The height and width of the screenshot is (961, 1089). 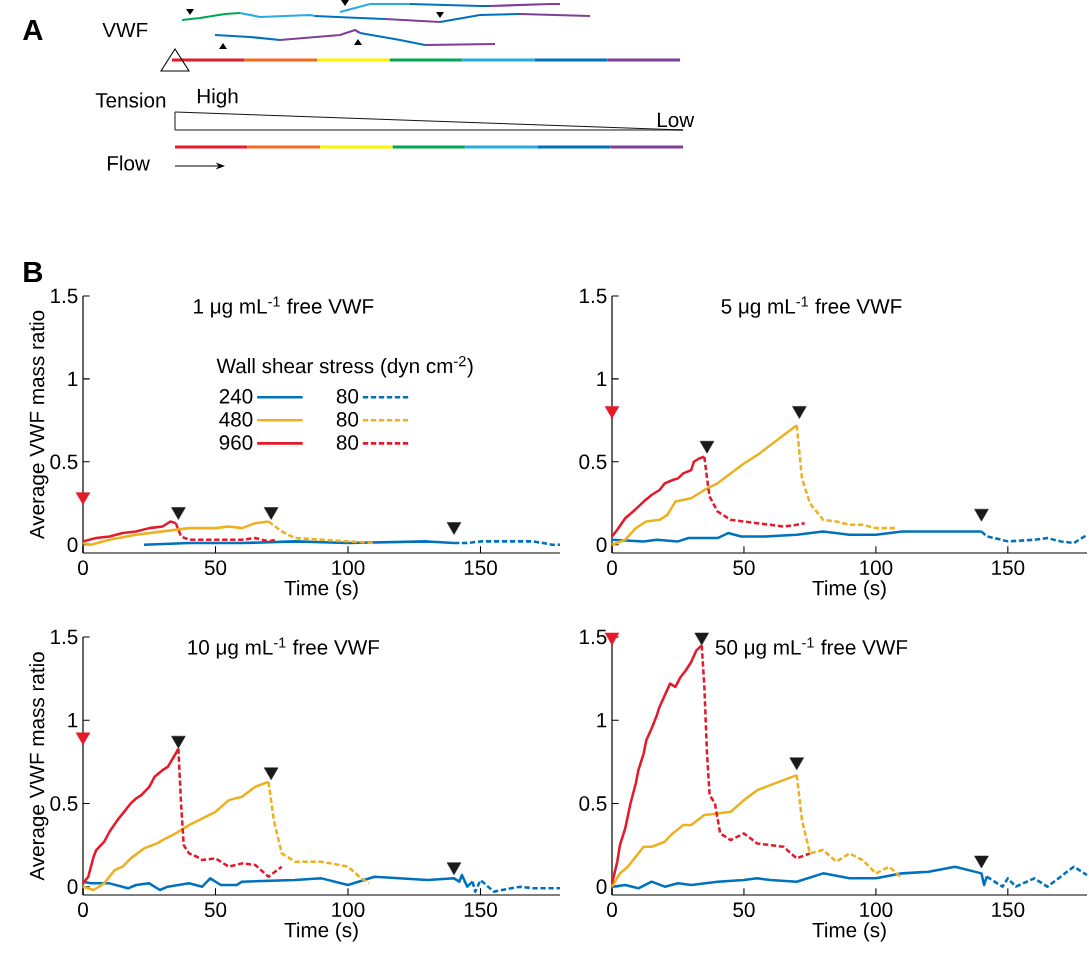 I want to click on text: Low, so click(x=676, y=120).